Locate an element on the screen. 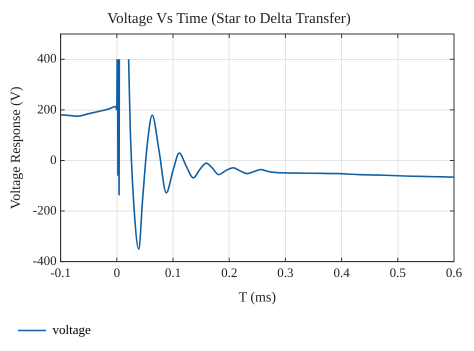 Image resolution: width=474 pixels, height=351 pixels. x-axis-title: T (ms) is located at coordinates (257, 298).